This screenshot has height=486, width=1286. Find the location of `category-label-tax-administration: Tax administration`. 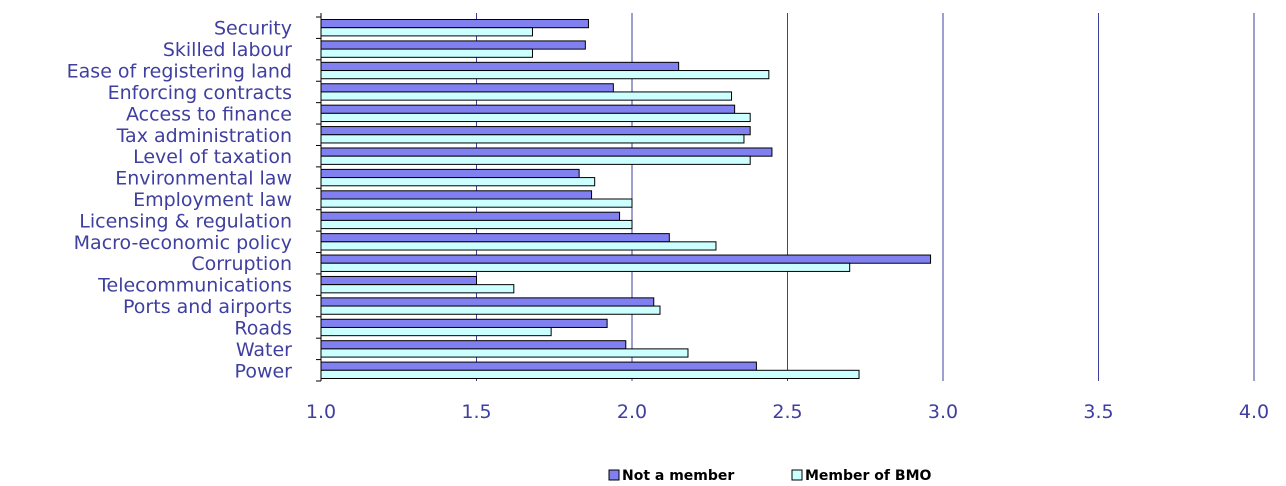

category-label-tax-administration: Tax administration is located at coordinates (204, 136).